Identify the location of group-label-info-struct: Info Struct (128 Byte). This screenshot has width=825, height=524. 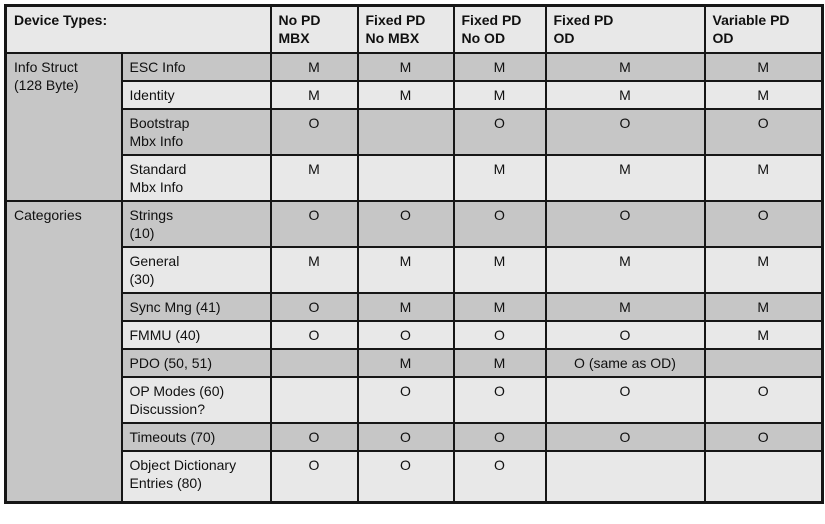
(63, 126).